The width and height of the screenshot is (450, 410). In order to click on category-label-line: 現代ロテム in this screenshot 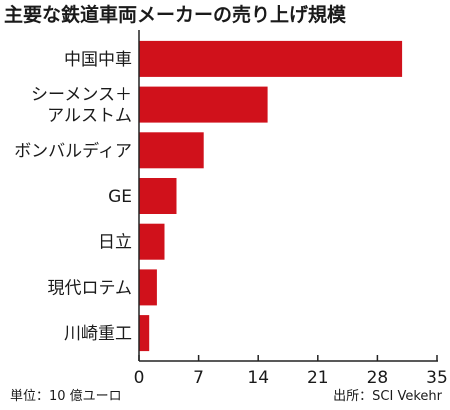, I will do `click(90, 288)`.